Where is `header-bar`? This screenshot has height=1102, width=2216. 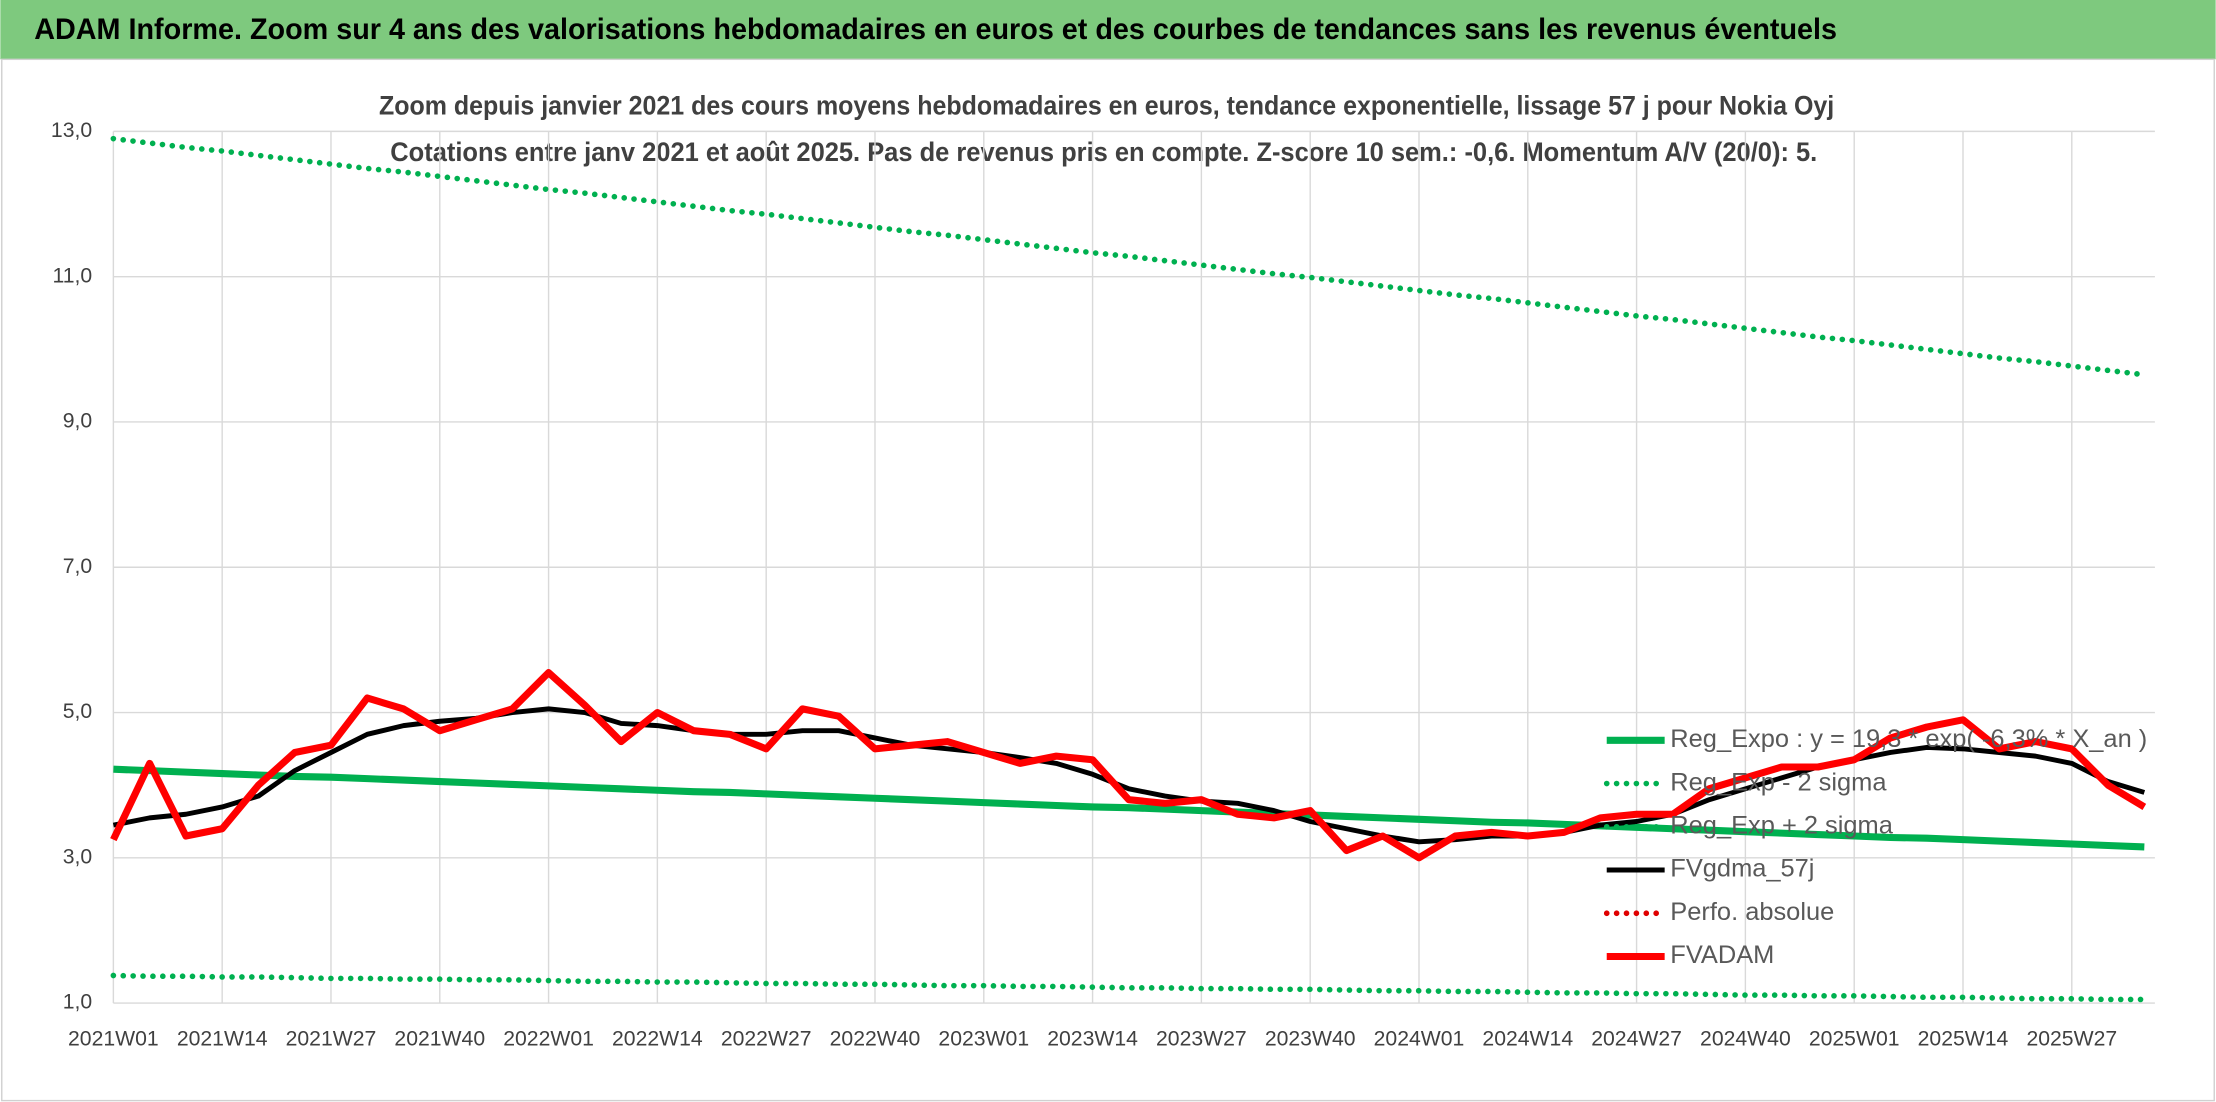 header-bar is located at coordinates (1108, 30).